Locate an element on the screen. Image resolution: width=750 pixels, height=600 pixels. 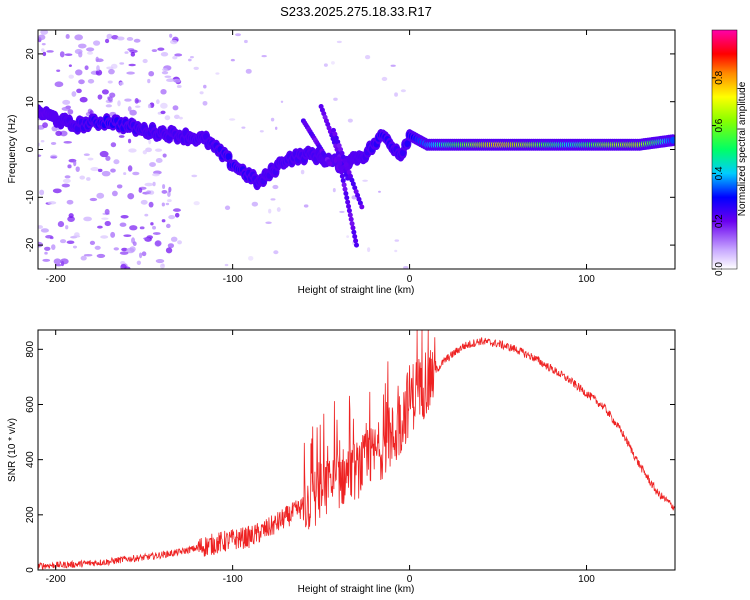
snr-ytick-label: 800 is located at coordinates (30, 349).